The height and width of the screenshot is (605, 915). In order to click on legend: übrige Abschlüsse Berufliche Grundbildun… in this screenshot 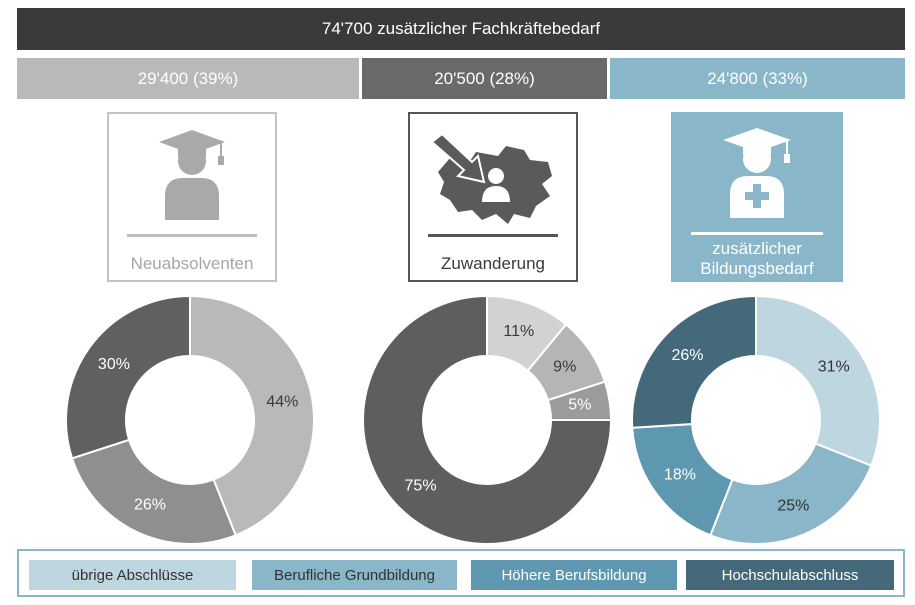, I will do `click(461, 573)`.